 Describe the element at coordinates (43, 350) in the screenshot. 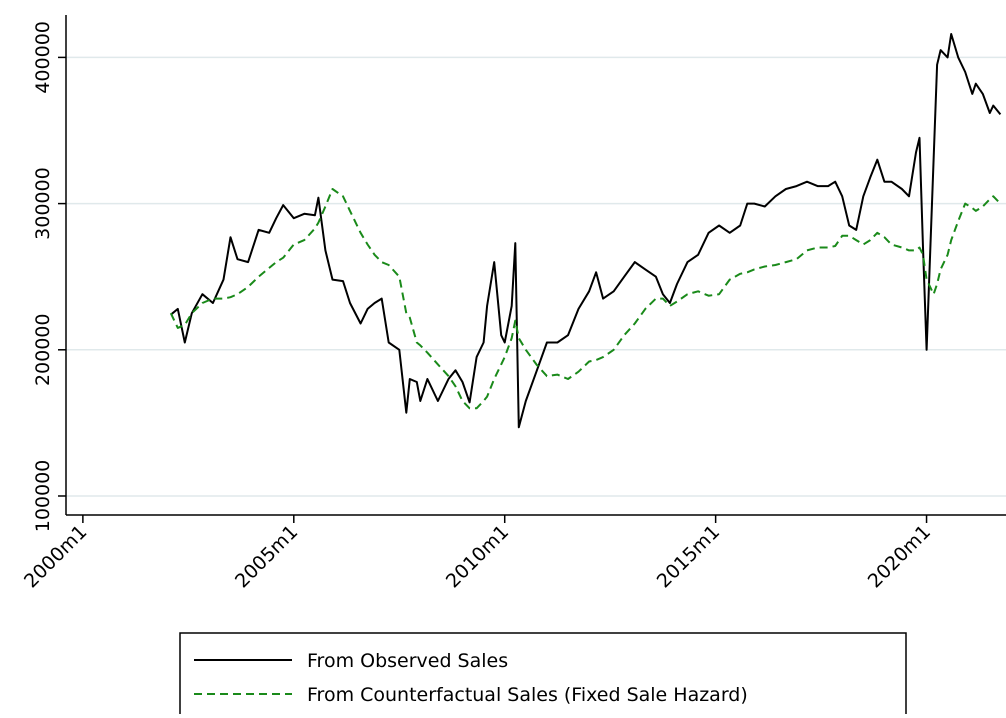

I see `y-tick-label: 200000` at that location.